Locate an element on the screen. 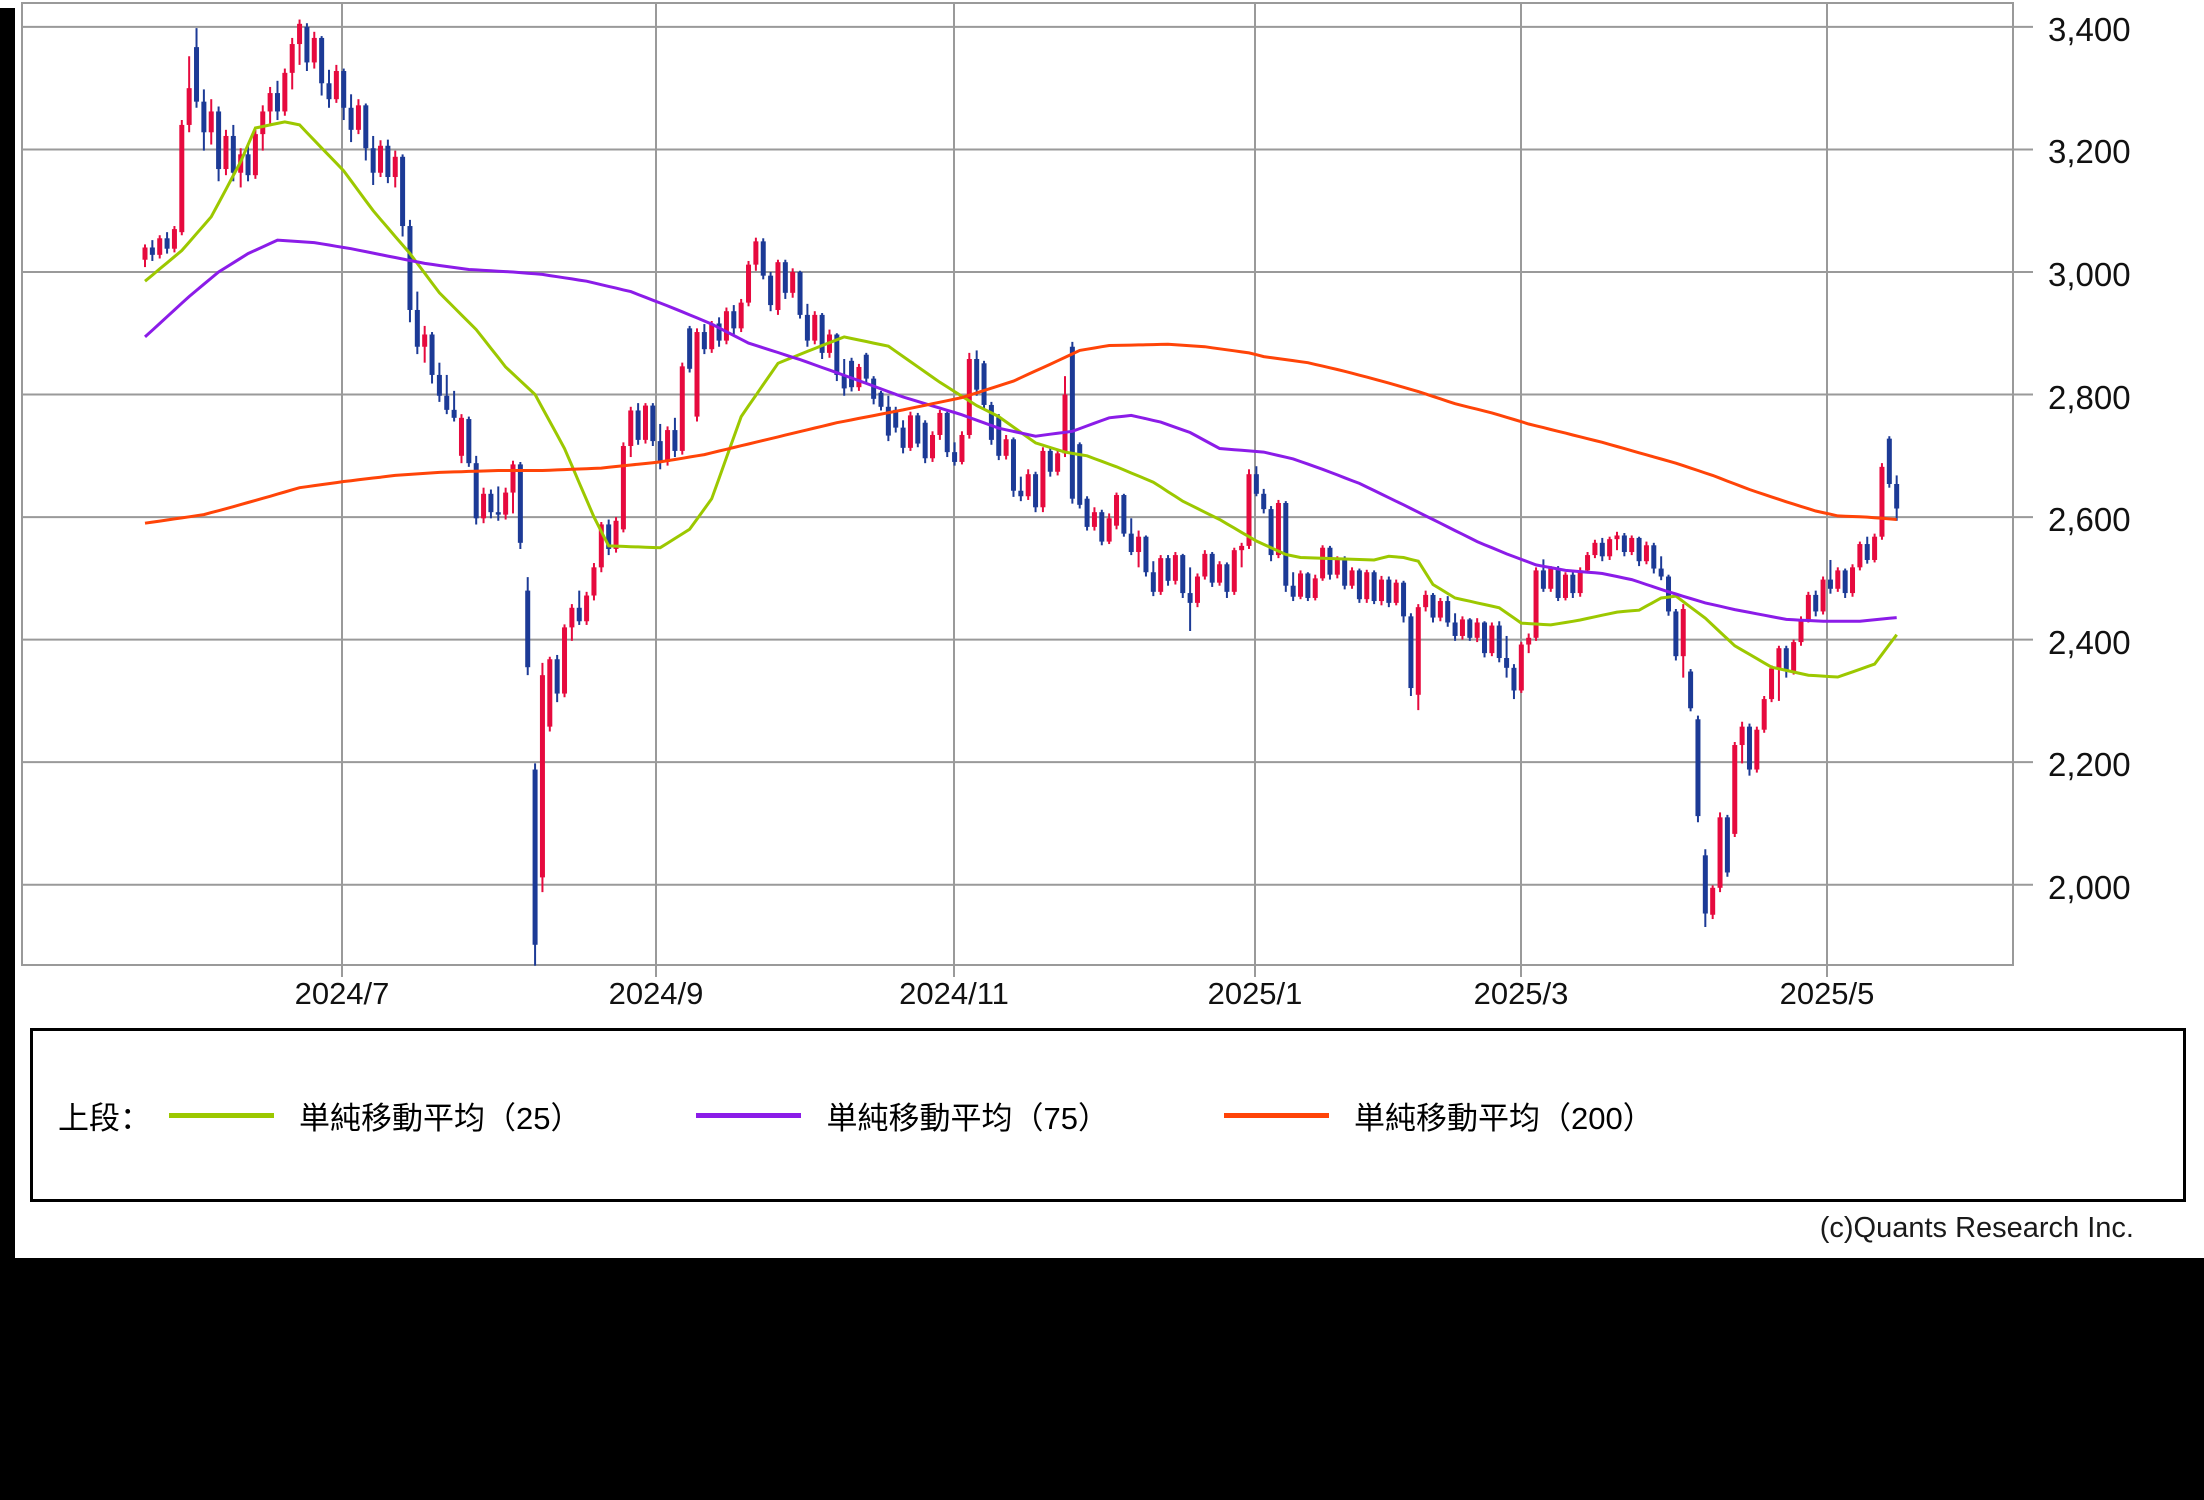 The image size is (2204, 1500). legend-label-sma200: 単純移動平均（200） is located at coordinates (1503, 1118).